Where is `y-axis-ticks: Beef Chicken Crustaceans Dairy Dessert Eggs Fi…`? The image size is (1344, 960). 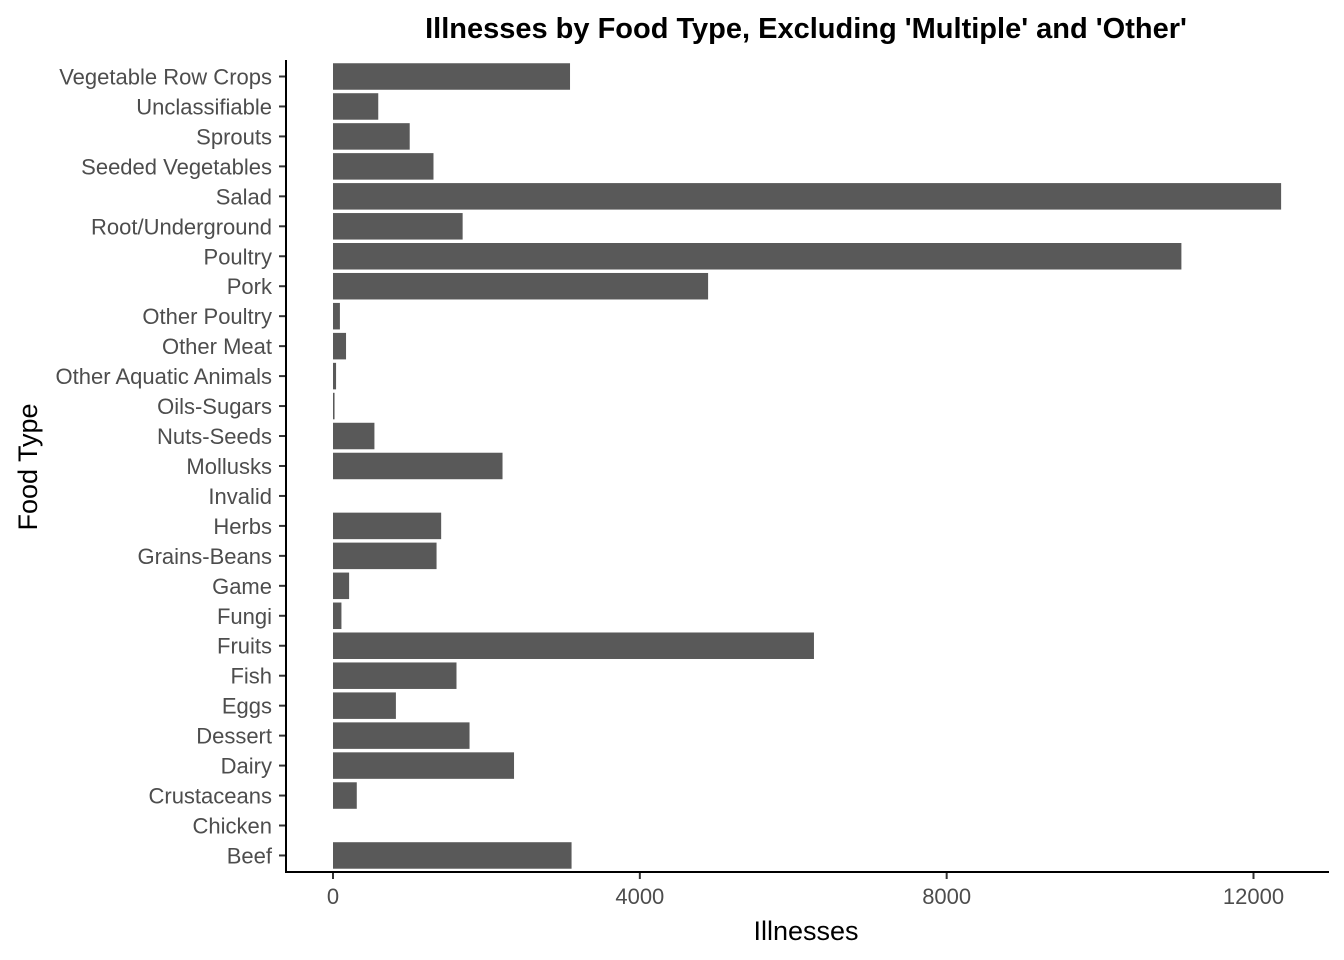
y-axis-ticks: Beef Chicken Crustaceans Dairy Dessert Eggs Fi… is located at coordinates (171, 466).